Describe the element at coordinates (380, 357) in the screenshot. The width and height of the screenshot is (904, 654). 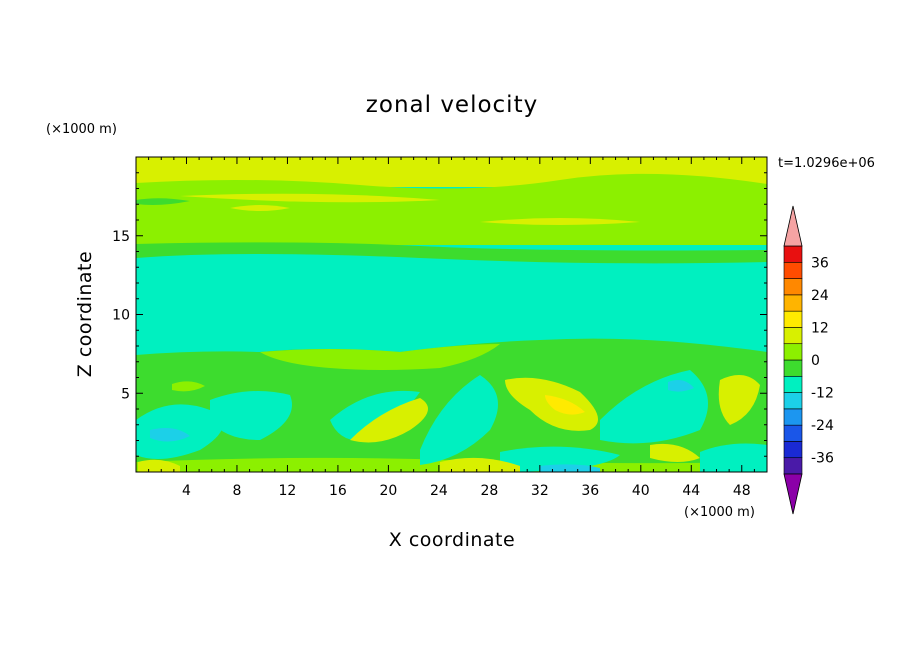
I see `band-lower-lightgreen` at that location.